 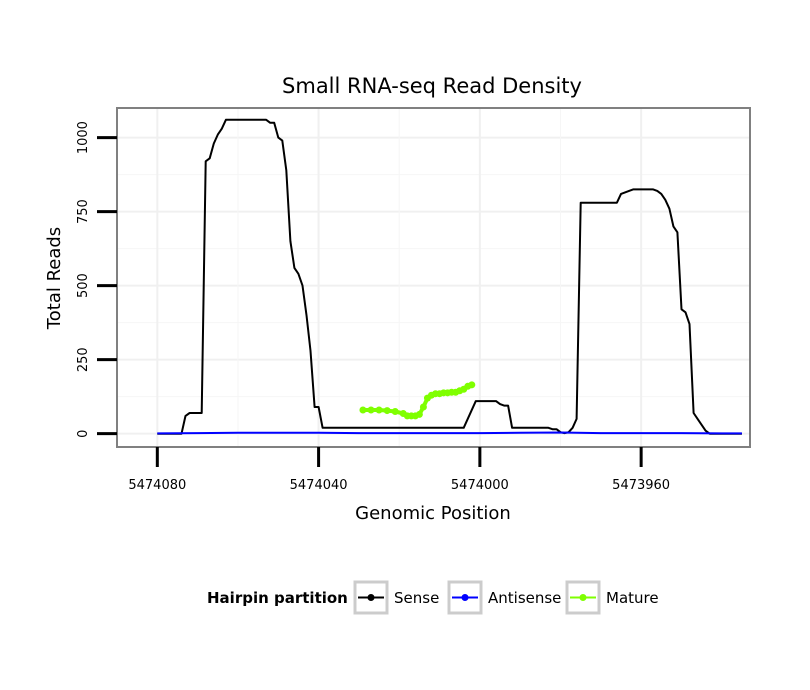 I want to click on x-axis-title: Genomic Position, so click(x=433, y=513).